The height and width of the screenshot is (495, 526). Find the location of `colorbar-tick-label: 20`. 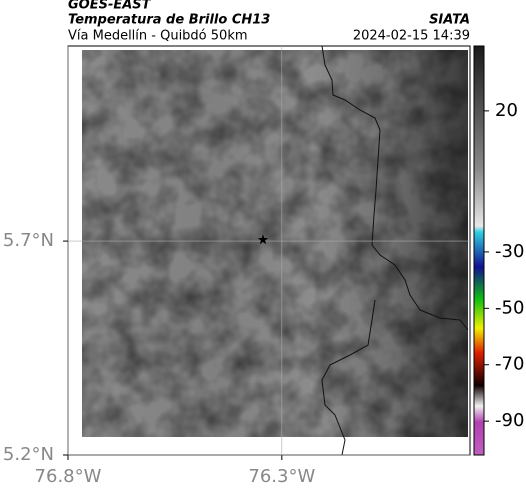

colorbar-tick-label: 20 is located at coordinates (506, 110).